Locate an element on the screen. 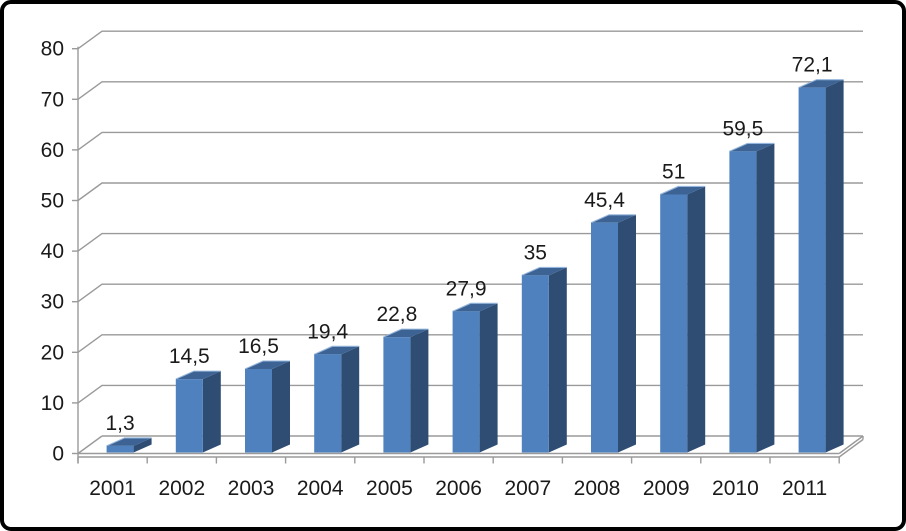  y-tick-label: 80 is located at coordinates (52, 49).